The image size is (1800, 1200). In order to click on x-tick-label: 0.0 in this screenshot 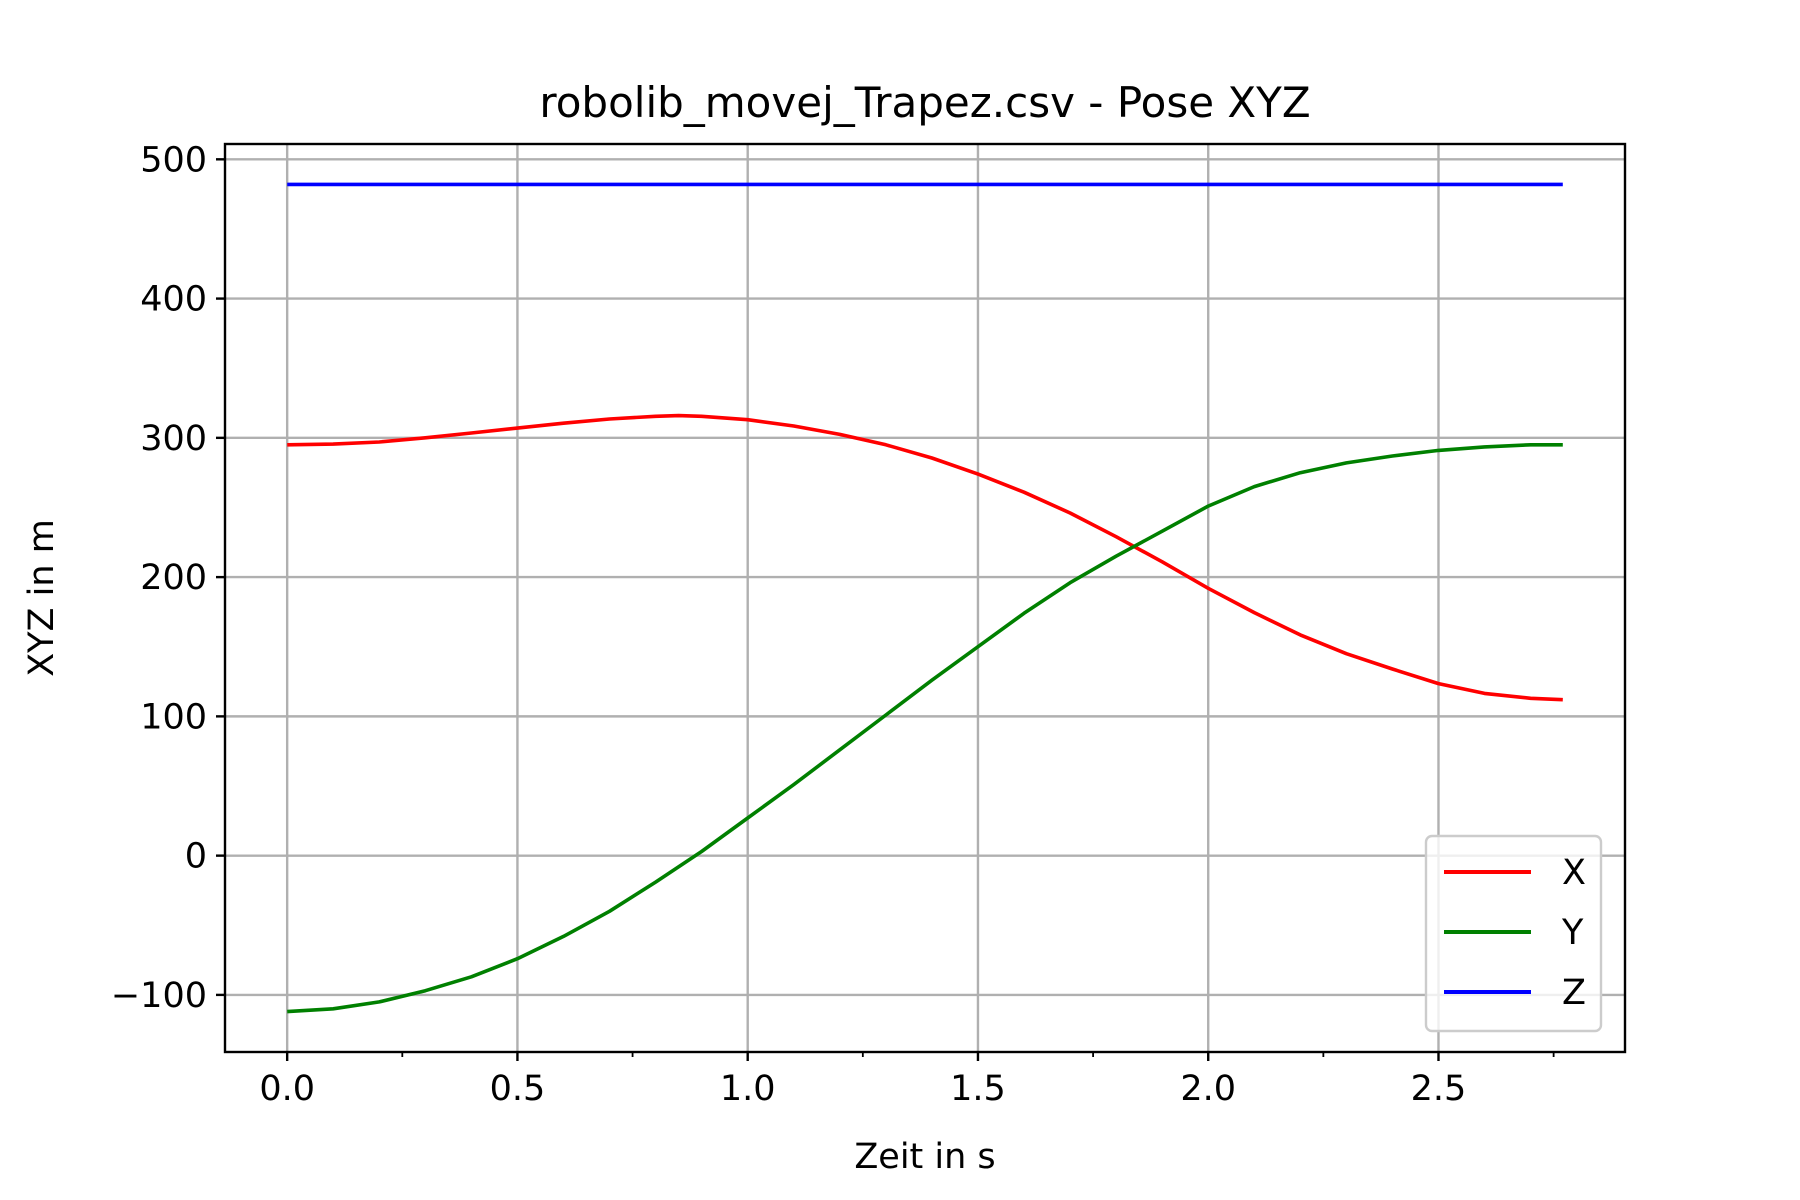, I will do `click(287, 1089)`.